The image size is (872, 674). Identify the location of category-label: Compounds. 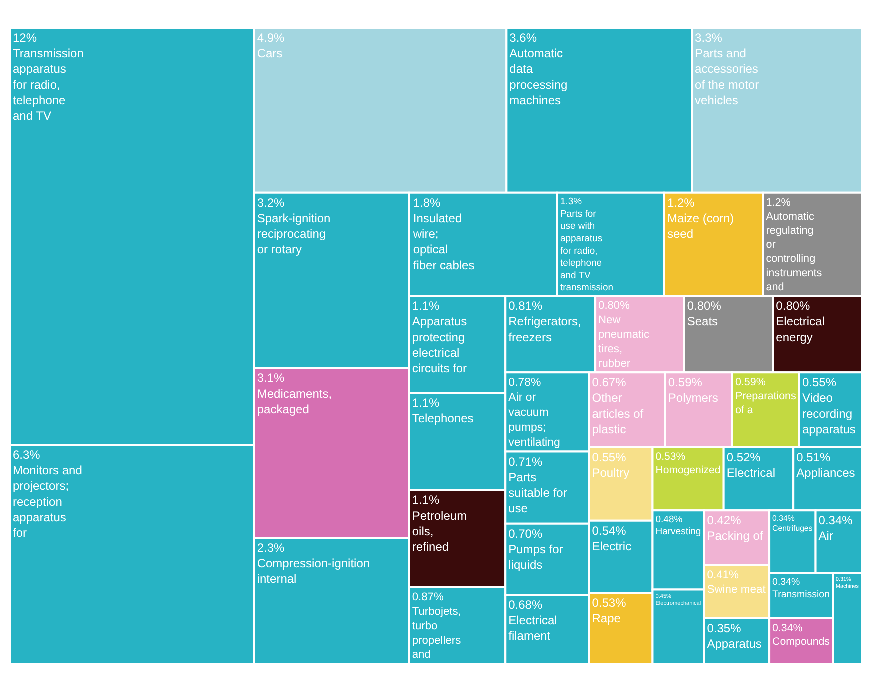
(801, 642).